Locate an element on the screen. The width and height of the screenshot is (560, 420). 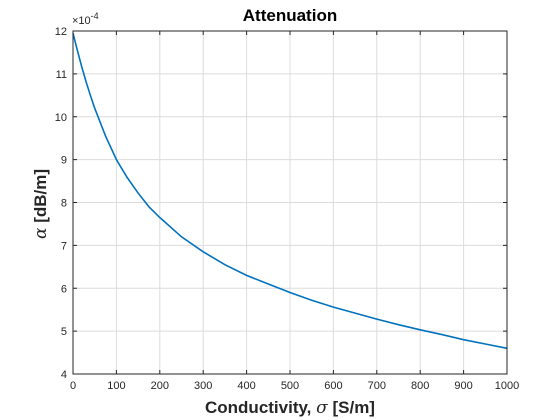
x-tick-label: 400 is located at coordinates (246, 386).